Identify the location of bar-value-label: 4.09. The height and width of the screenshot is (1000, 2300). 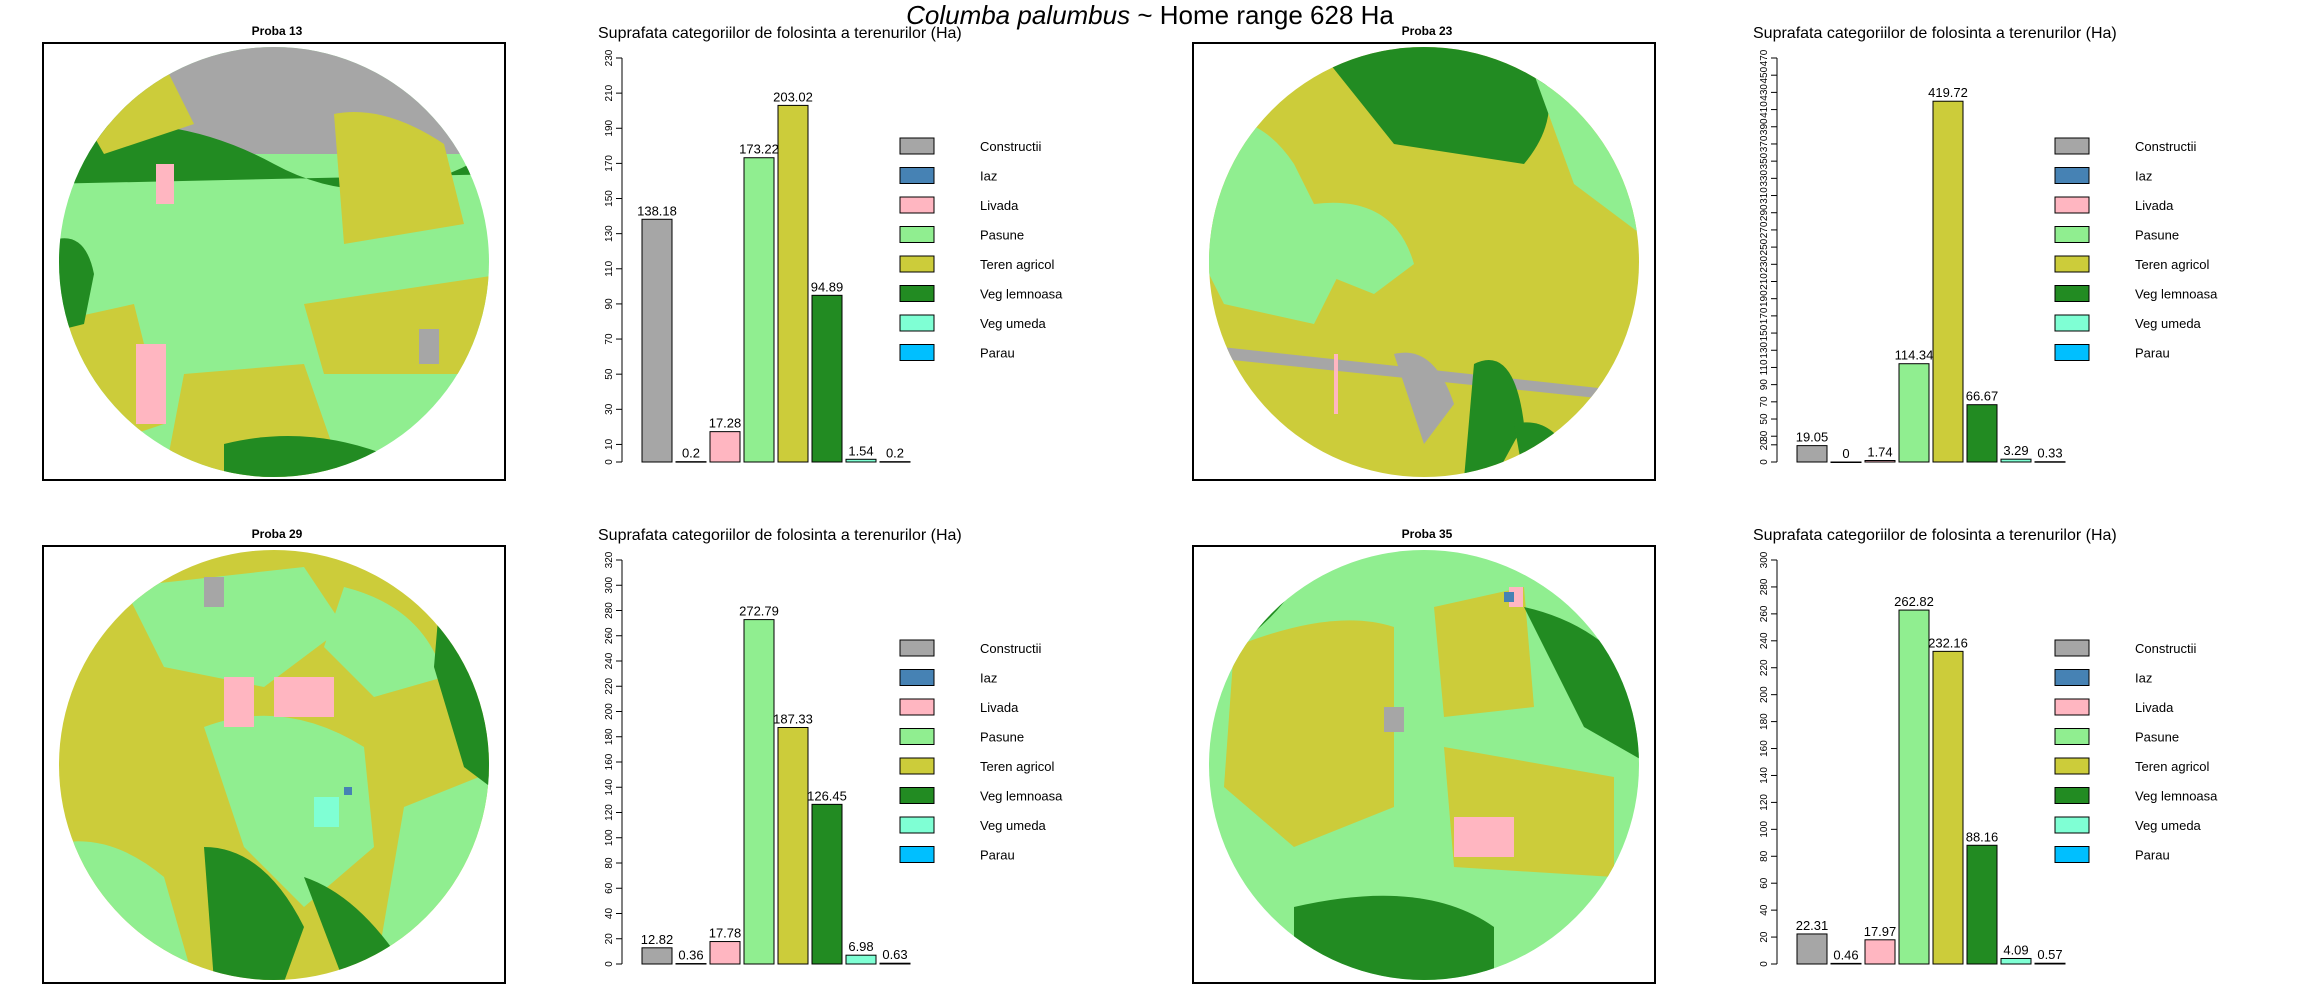
(2015, 949).